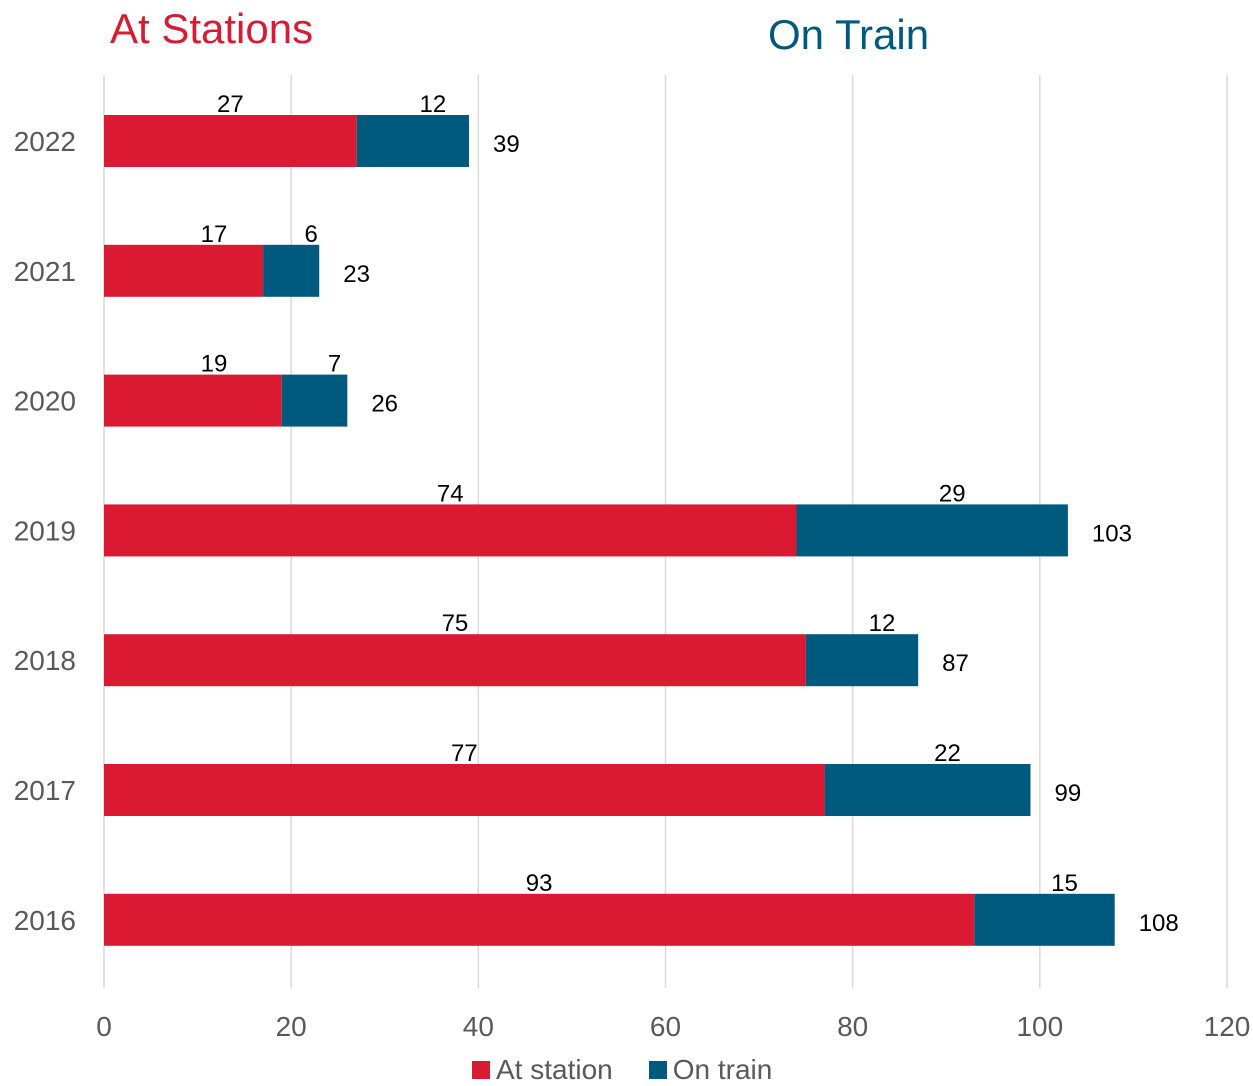 The image size is (1253, 1086). I want to click on data-label-on-train: 15, so click(1064, 883).